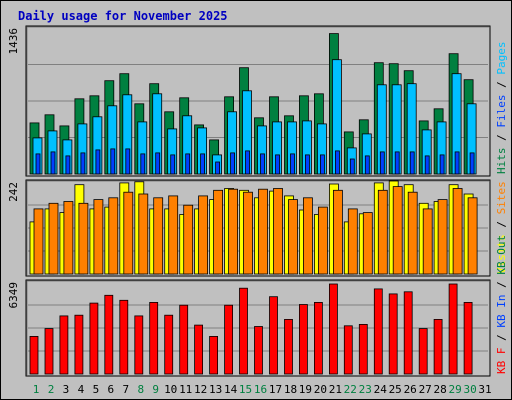 This screenshot has width=512, height=400. Describe the element at coordinates (215, 389) in the screenshot. I see `x-tick-label-day-13: 13` at that location.